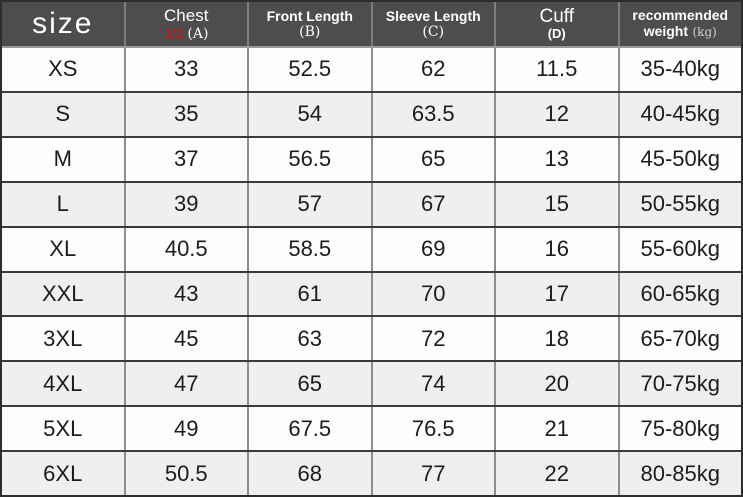  What do you see at coordinates (680, 473) in the screenshot?
I see `cell-weight: 80-85kg` at bounding box center [680, 473].